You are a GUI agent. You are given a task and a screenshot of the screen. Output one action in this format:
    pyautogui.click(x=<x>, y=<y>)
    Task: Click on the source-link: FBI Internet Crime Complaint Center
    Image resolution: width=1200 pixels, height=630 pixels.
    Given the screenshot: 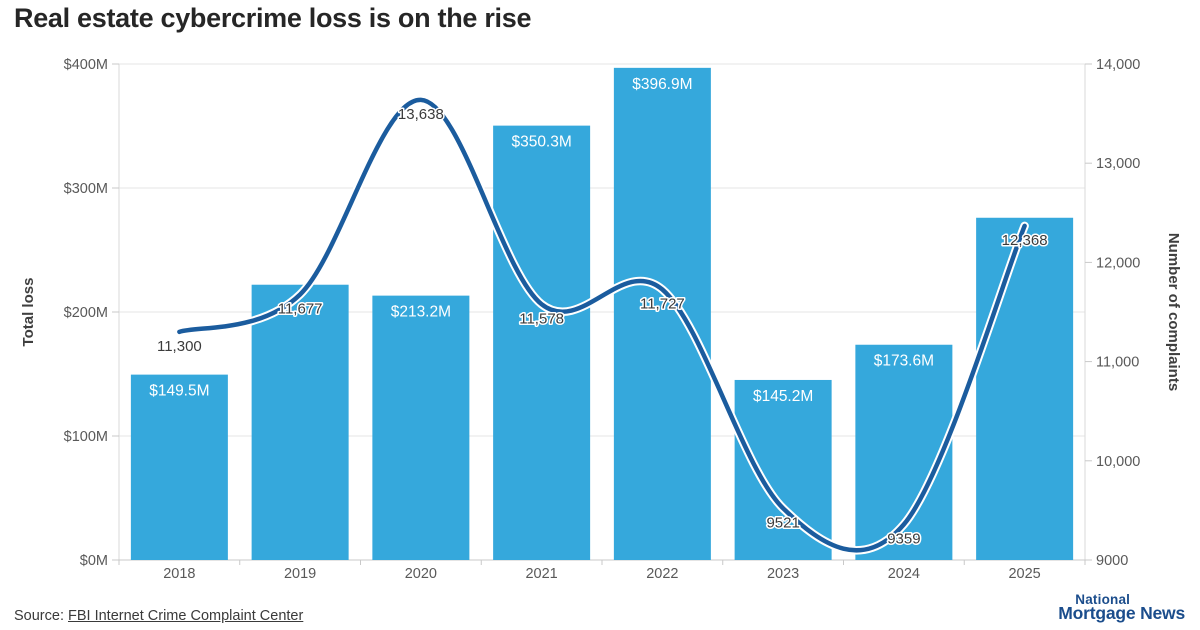 What is the action you would take?
    pyautogui.click(x=186, y=616)
    